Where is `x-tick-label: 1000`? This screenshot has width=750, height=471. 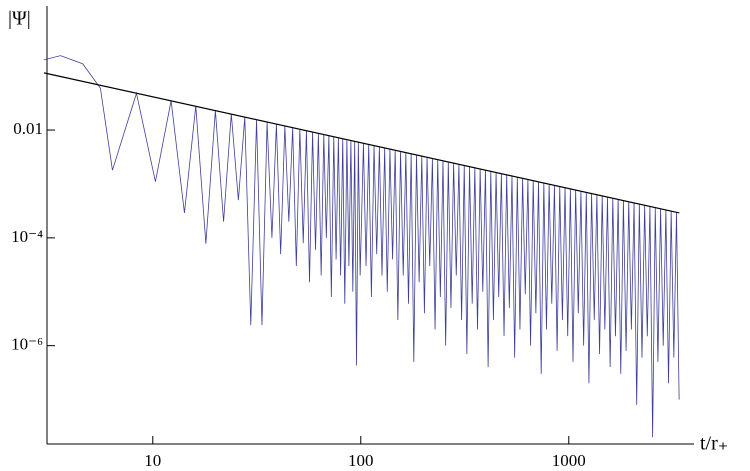
x-tick-label: 1000 is located at coordinates (569, 460).